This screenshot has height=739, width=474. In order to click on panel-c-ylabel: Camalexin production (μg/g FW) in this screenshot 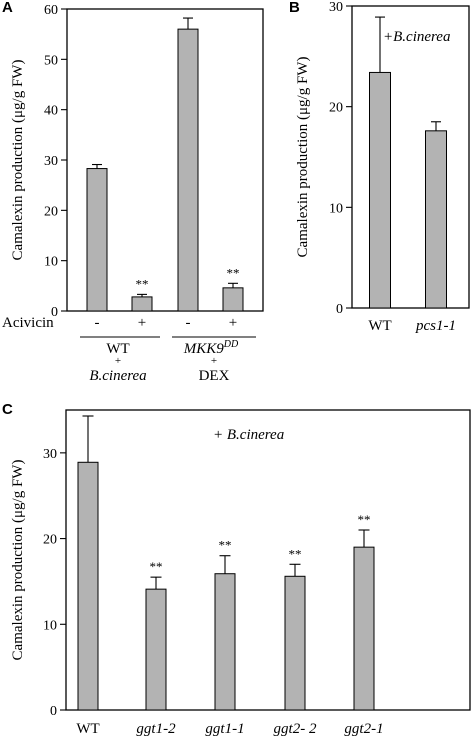, I will do `click(18, 560)`.